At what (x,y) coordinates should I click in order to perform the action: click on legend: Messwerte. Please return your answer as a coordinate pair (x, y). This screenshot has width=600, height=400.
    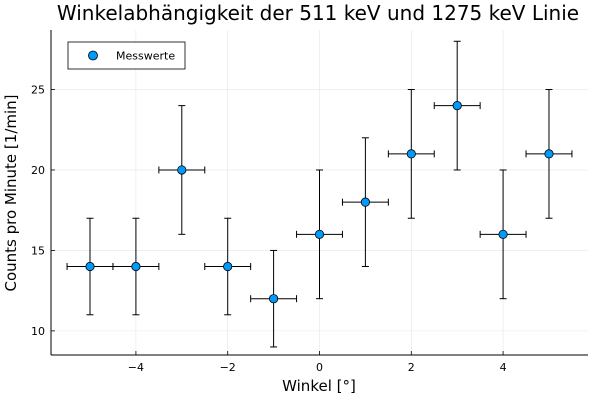
    Looking at the image, I should click on (126, 55).